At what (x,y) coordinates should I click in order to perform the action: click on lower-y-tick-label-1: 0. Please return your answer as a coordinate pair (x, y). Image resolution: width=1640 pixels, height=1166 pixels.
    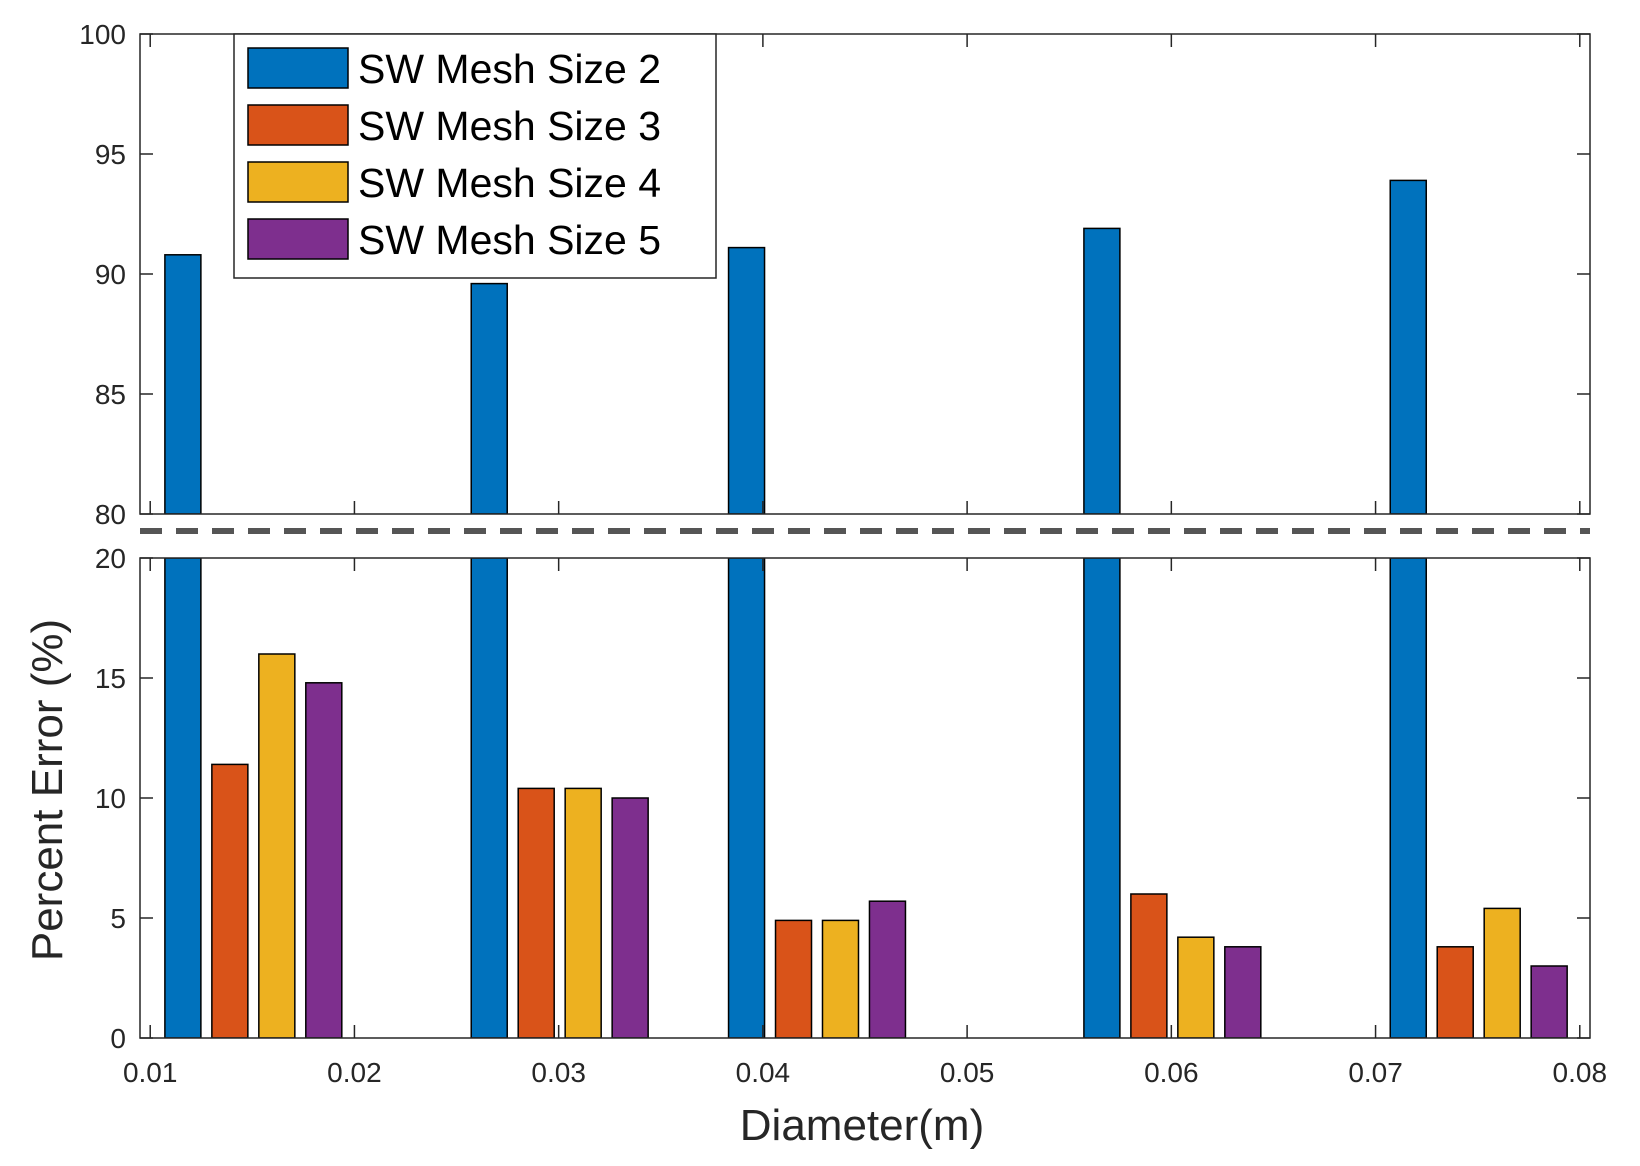
    Looking at the image, I should click on (118, 1038).